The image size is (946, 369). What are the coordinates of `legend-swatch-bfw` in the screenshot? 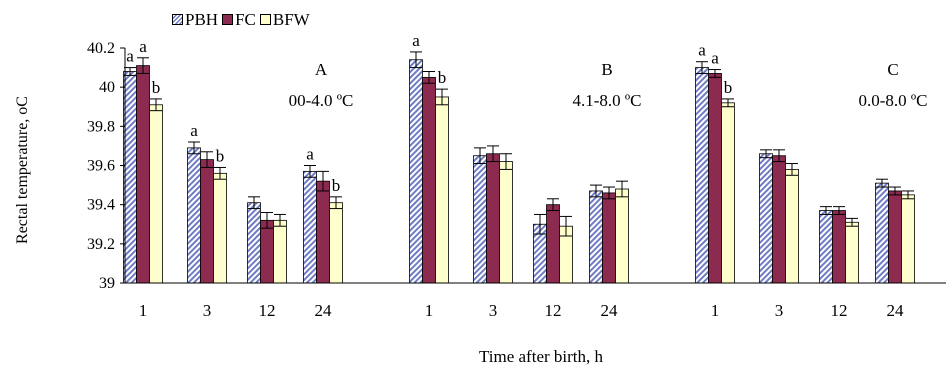 It's located at (265, 19).